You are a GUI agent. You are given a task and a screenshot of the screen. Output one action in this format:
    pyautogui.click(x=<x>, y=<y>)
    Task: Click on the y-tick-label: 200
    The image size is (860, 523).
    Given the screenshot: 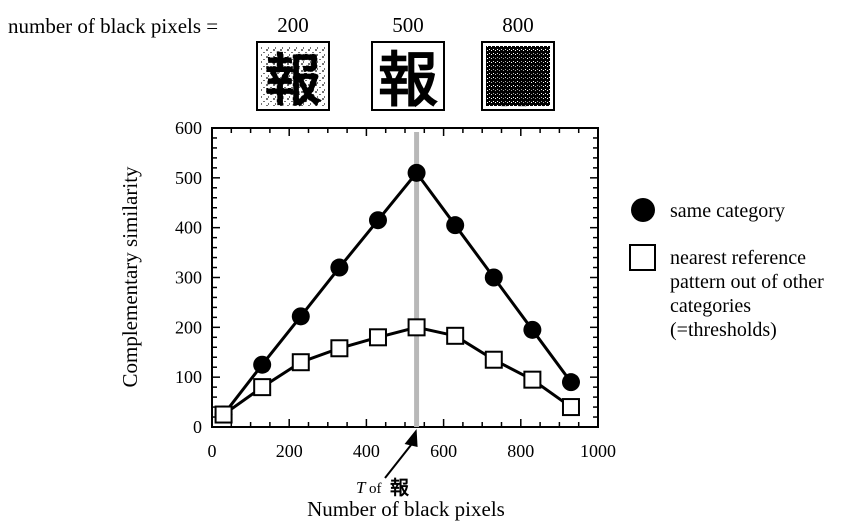 What is the action you would take?
    pyautogui.click(x=188, y=327)
    